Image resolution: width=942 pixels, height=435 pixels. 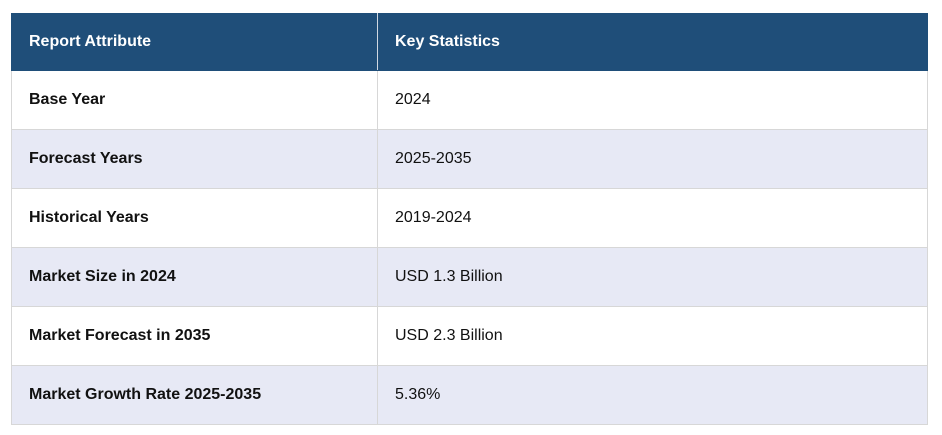 I want to click on table-row: Market Size in 2024 USD 1.3 Billion, so click(x=469, y=277).